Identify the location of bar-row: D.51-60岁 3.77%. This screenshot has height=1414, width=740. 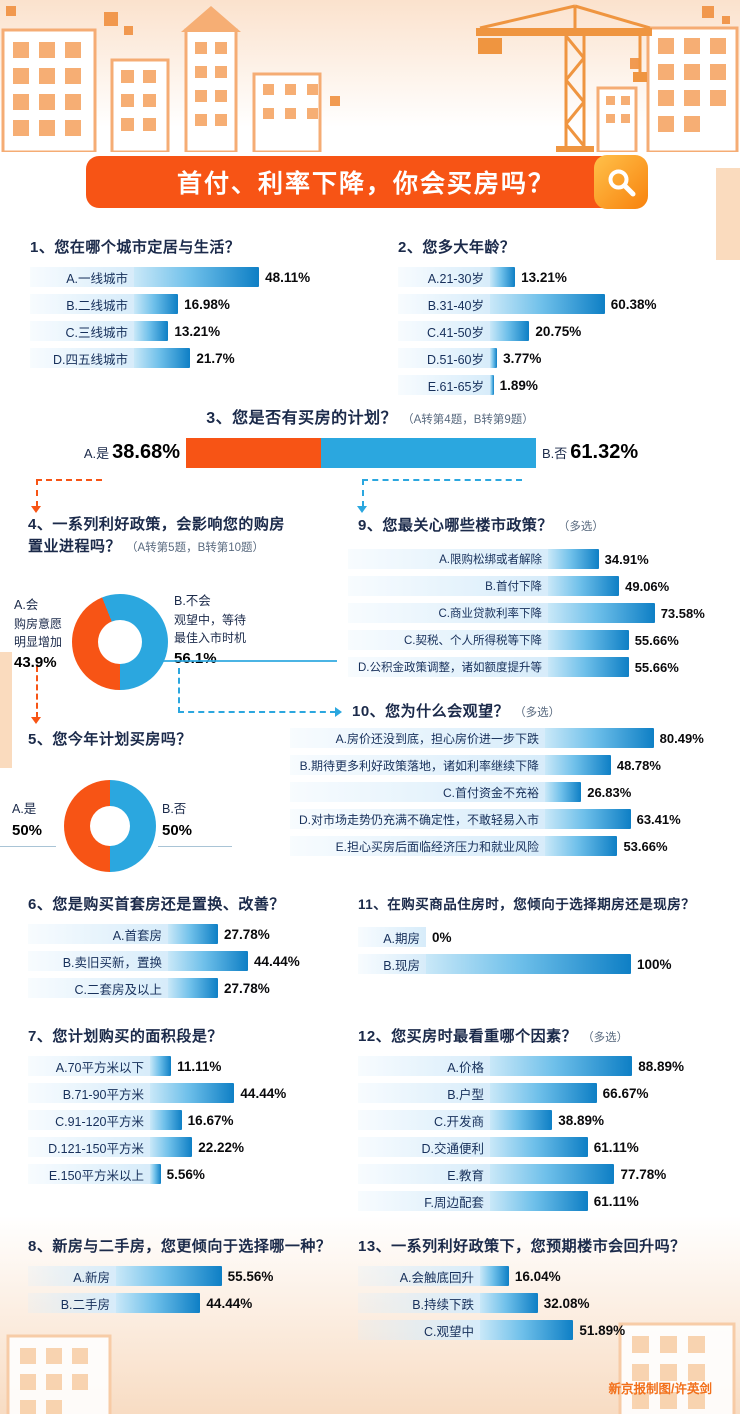
(565, 358).